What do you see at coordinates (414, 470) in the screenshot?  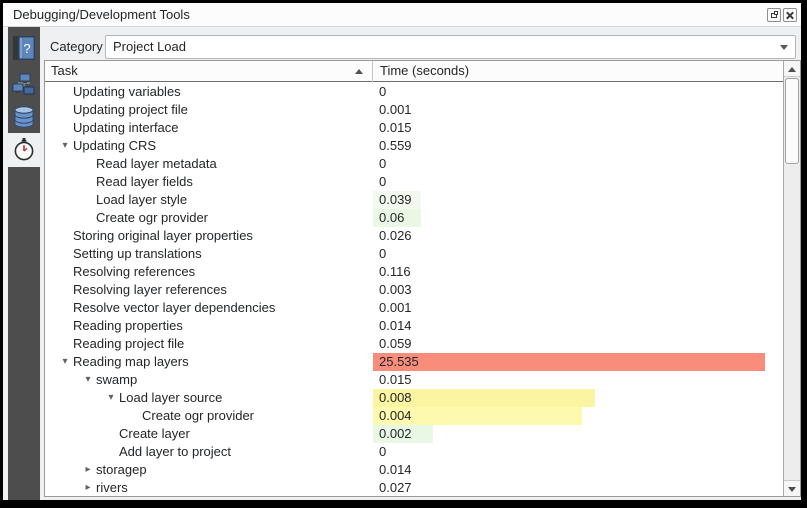 I see `table-row: ▸ storagep 0.014` at bounding box center [414, 470].